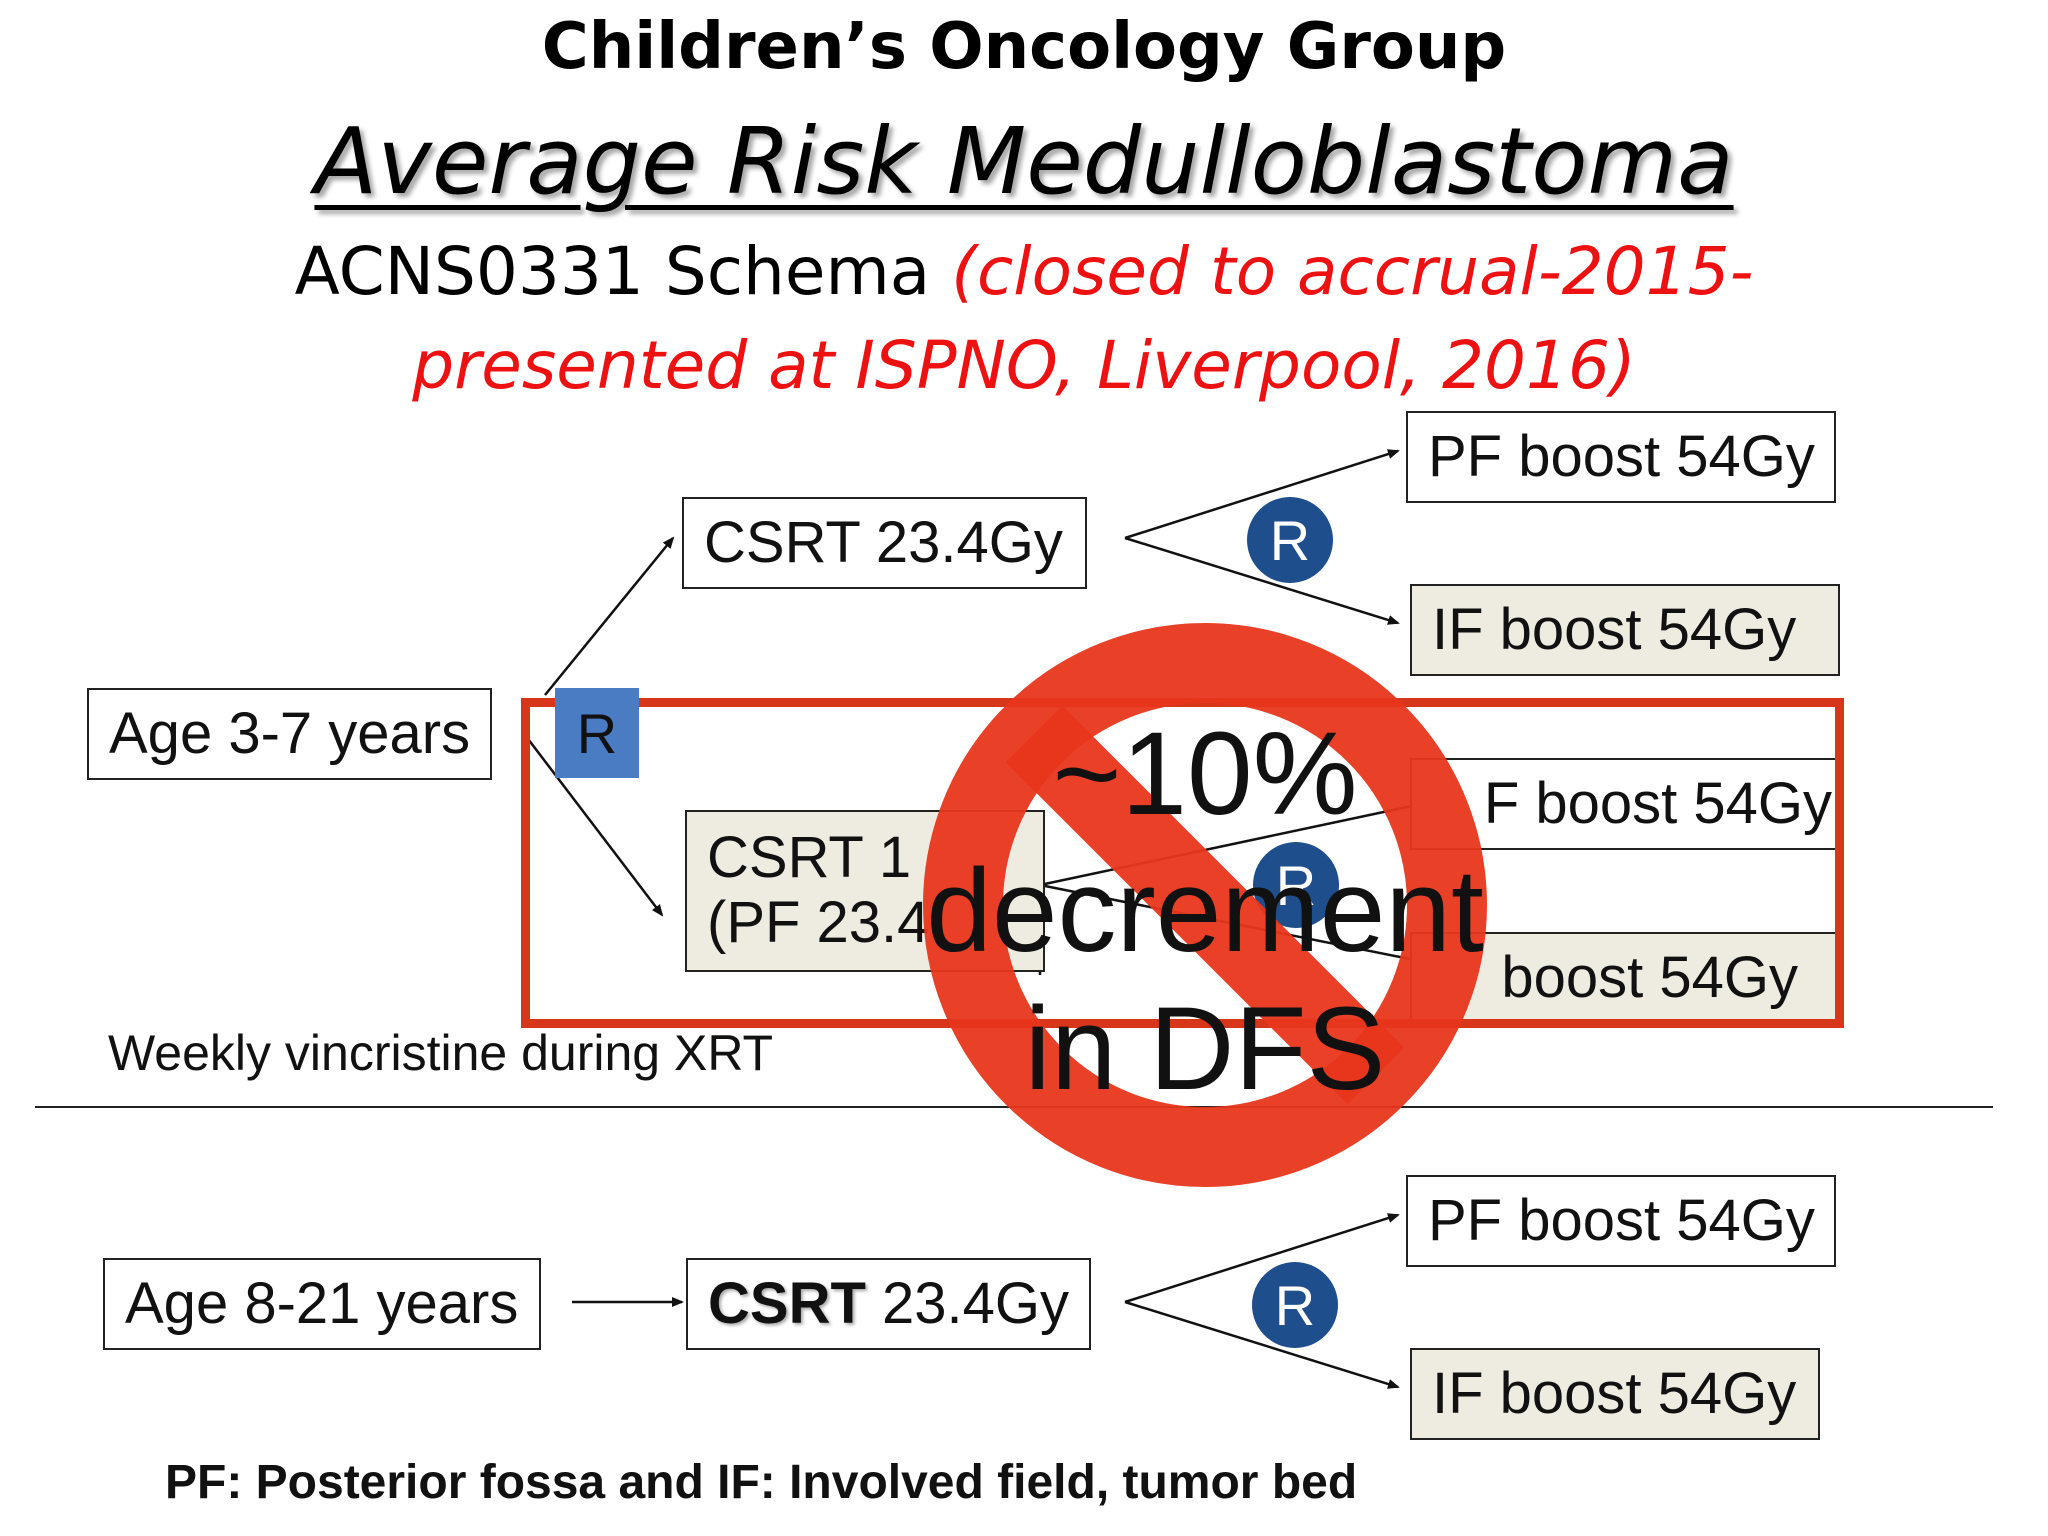 Image resolution: width=2048 pixels, height=1536 pixels. I want to click on if-boost-box-3: IF boost 54Gy, so click(1615, 1394).